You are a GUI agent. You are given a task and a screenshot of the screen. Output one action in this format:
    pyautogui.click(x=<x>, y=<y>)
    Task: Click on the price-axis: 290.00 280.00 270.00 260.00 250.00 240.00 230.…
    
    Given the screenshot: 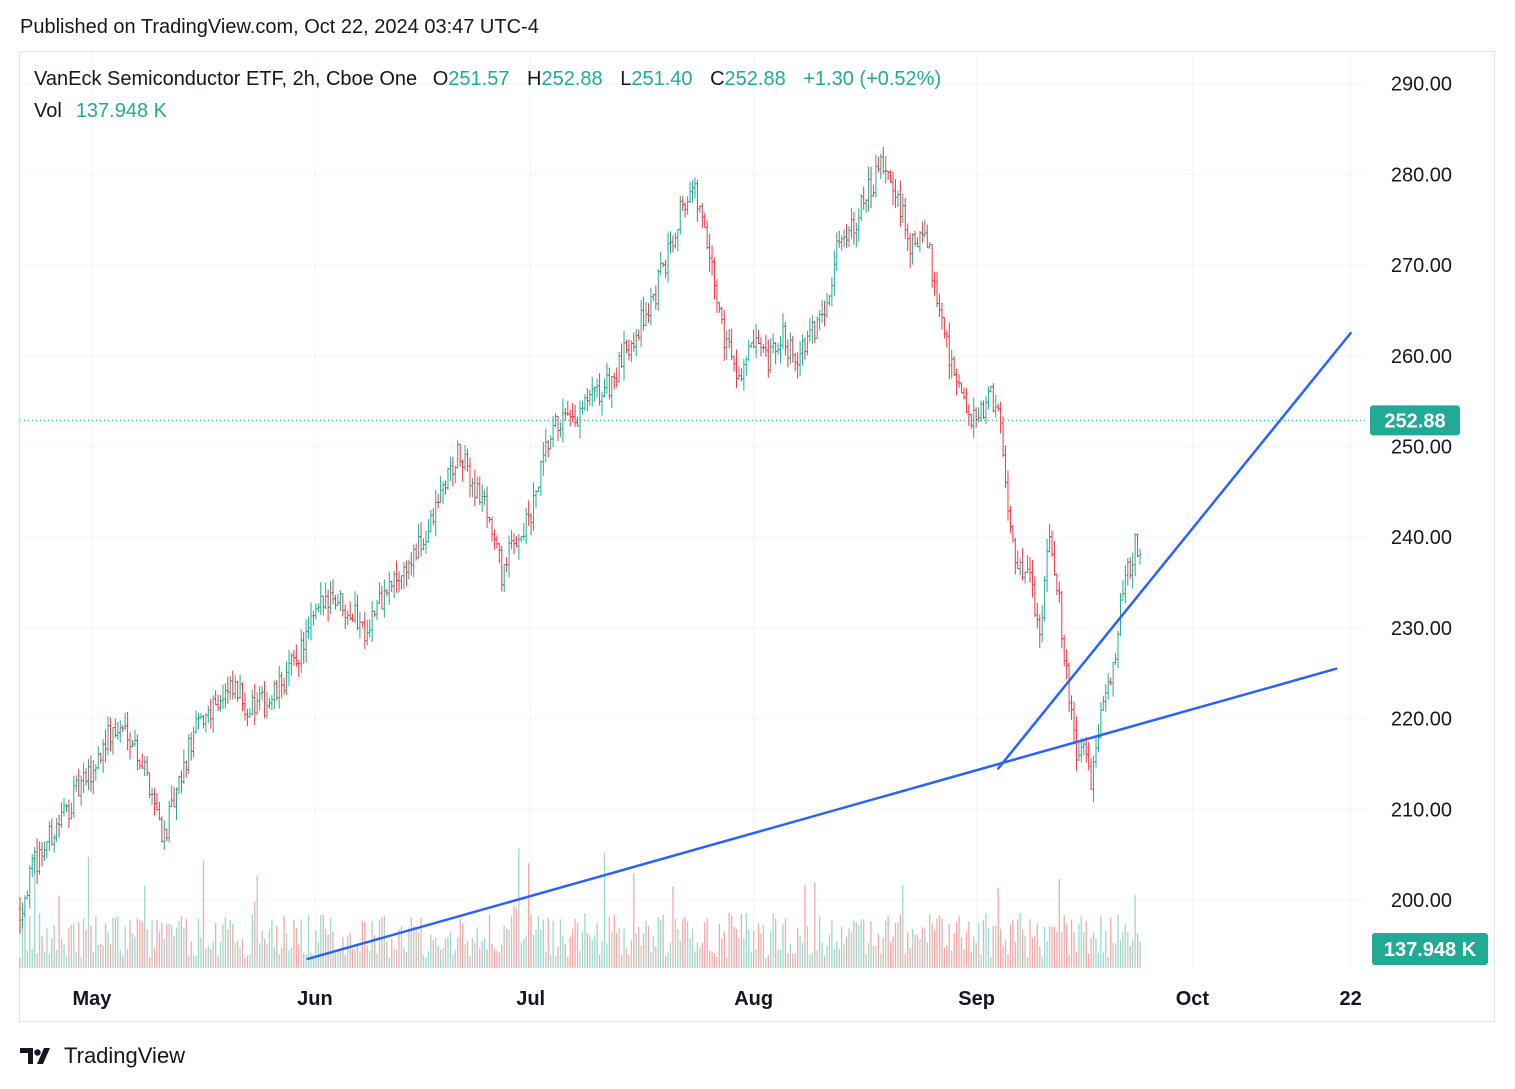 What is the action you would take?
    pyautogui.click(x=1421, y=493)
    